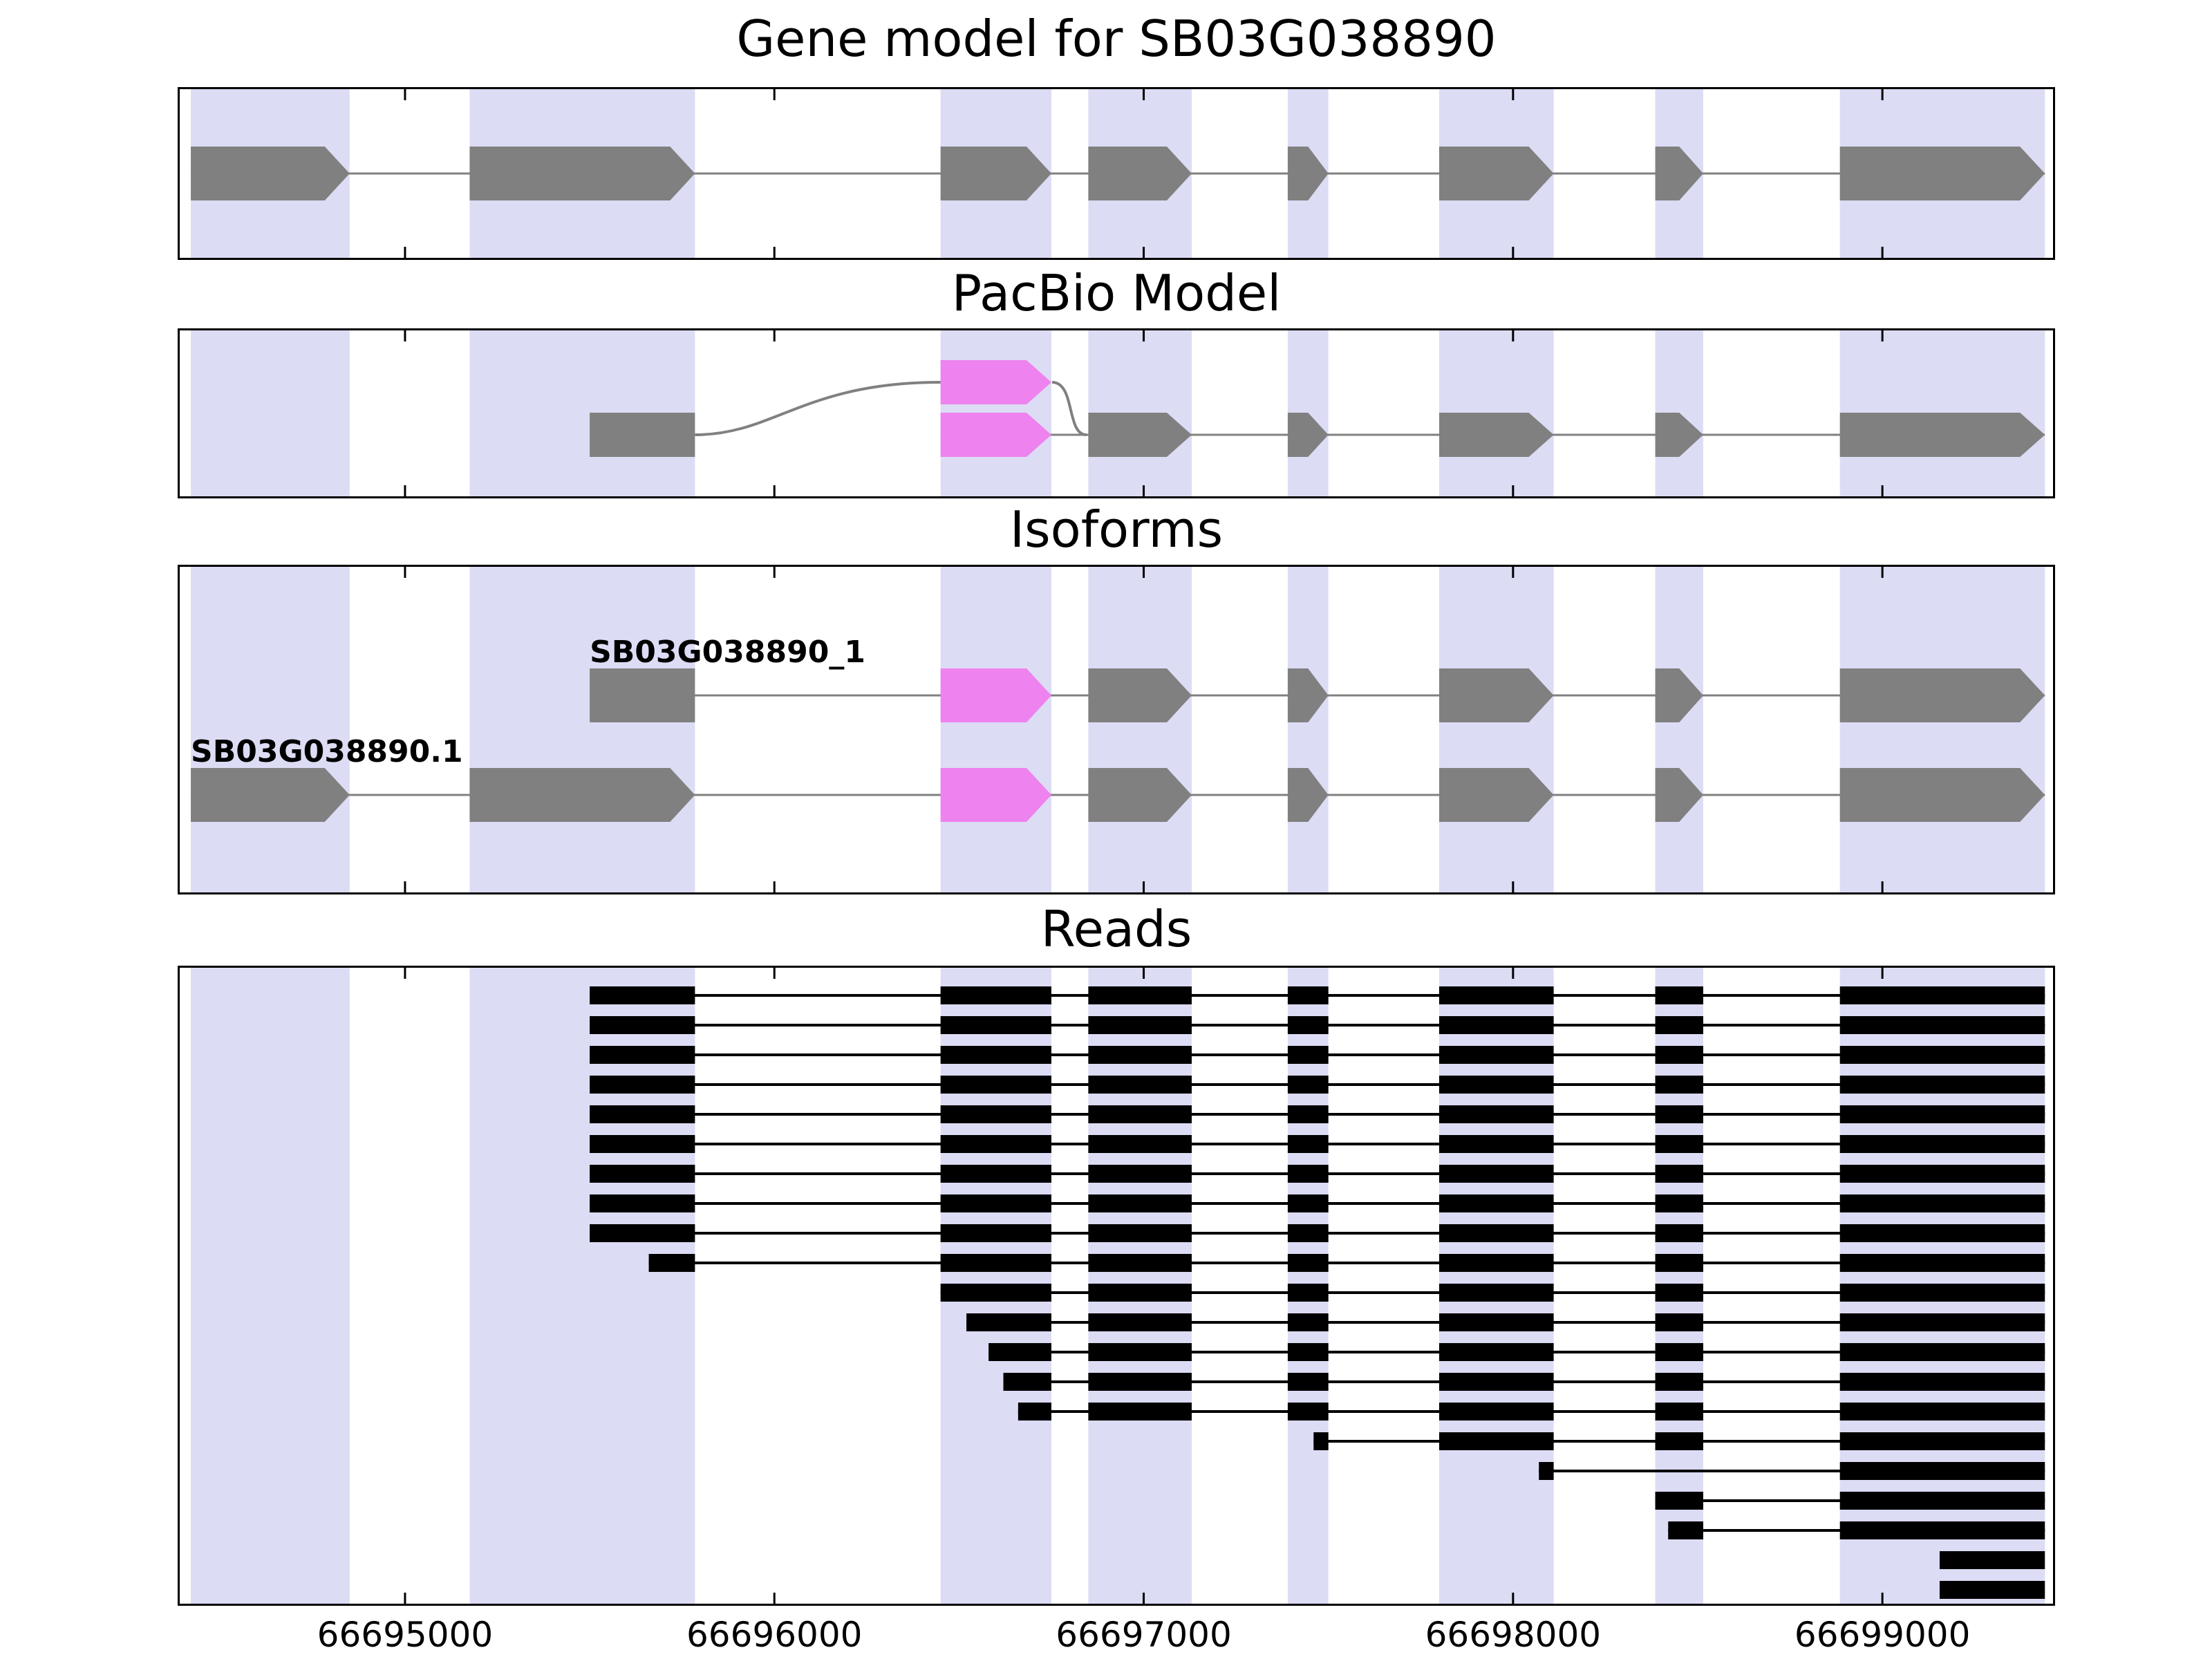 Image resolution: width=2212 pixels, height=1659 pixels. Describe the element at coordinates (327, 751) in the screenshot. I see `isoform-label: SB03G038890.1` at that location.